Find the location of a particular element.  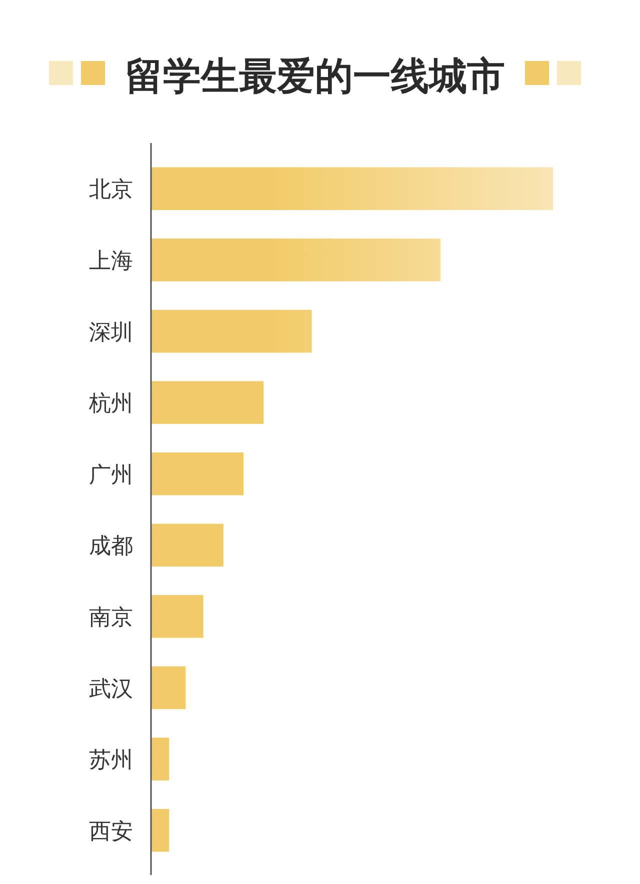

title: 留学生最爱的一线城市 is located at coordinates (315, 77).